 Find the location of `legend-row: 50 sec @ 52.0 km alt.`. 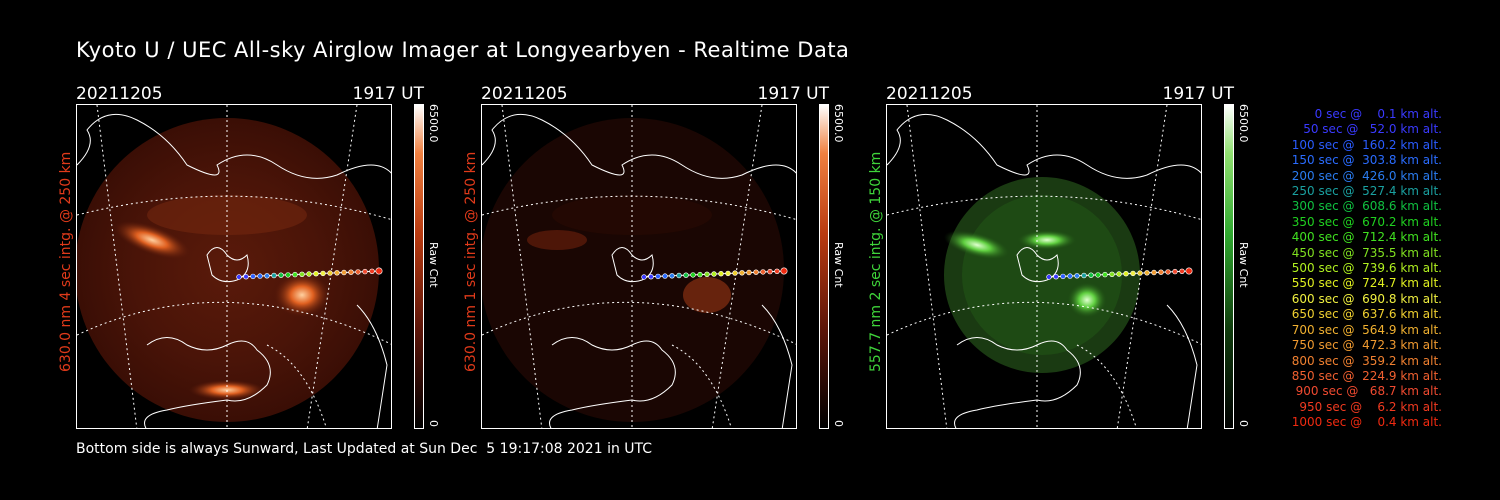

legend-row: 50 sec @ 52.0 km alt. is located at coordinates (1368, 129).